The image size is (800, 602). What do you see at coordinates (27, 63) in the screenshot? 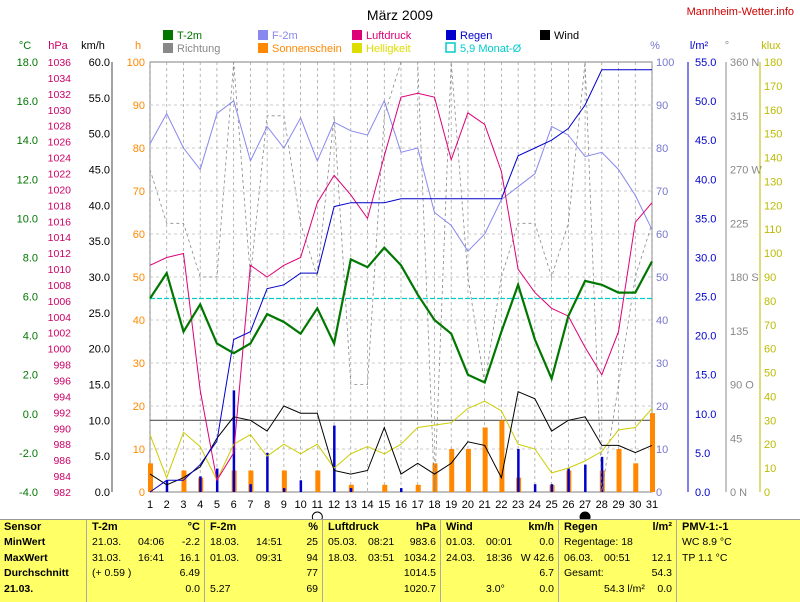
I see `temp-tick: 18.0` at bounding box center [27, 63].